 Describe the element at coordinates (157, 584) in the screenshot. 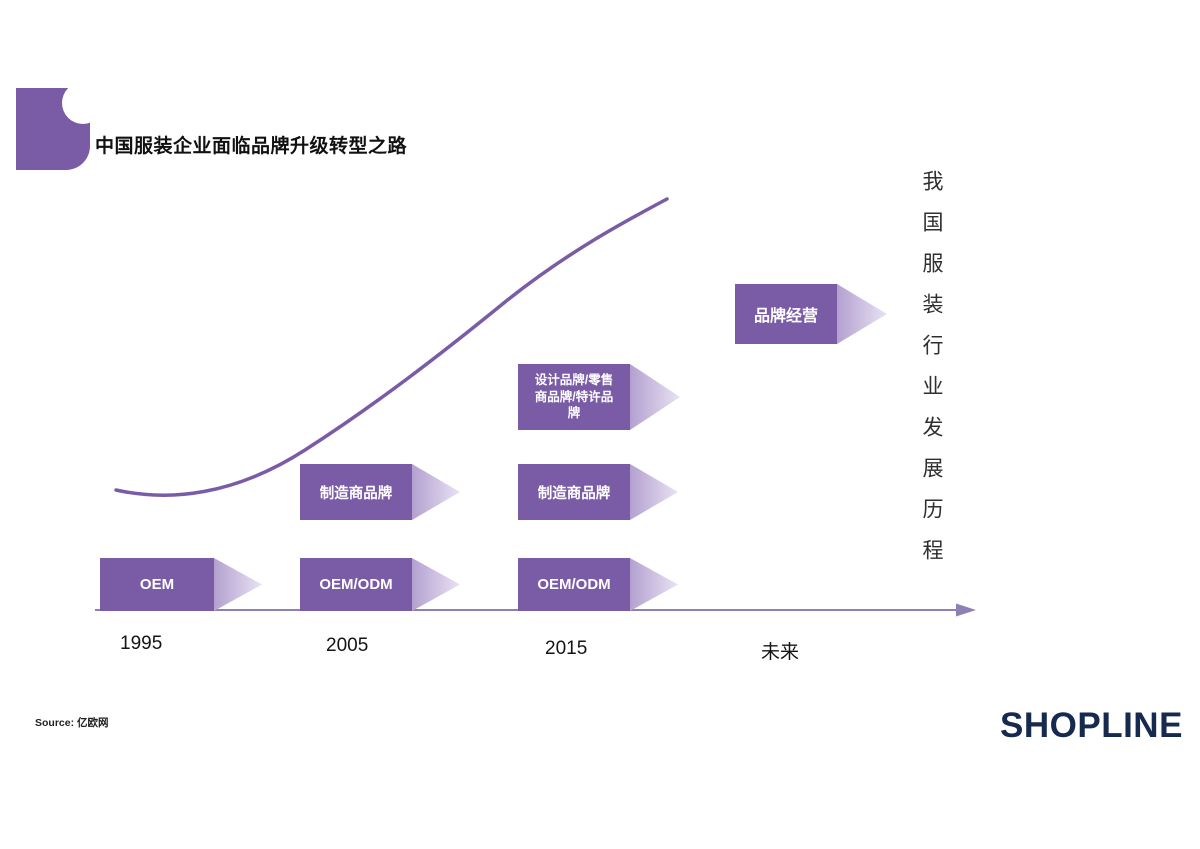

I see `stage-label: OEM` at that location.